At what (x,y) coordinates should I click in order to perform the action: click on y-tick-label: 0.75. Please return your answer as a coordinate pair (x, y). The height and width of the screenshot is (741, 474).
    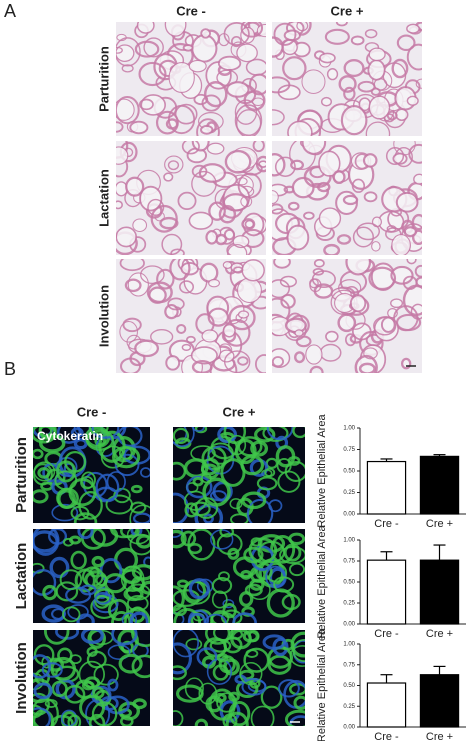
    Looking at the image, I should click on (349, 562).